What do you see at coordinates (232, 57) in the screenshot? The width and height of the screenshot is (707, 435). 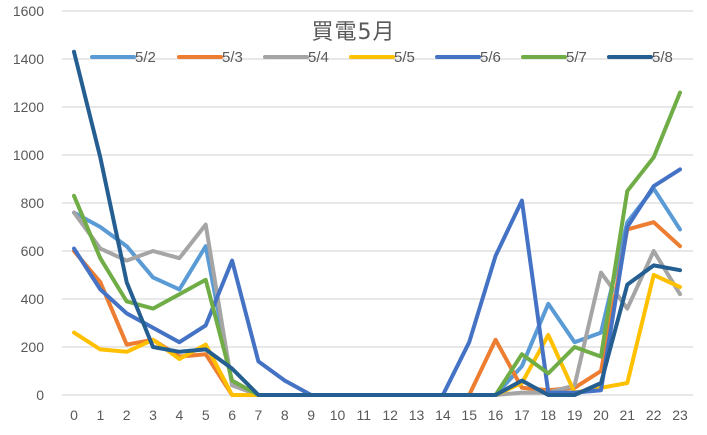 I see `legend-label: 5/3` at bounding box center [232, 57].